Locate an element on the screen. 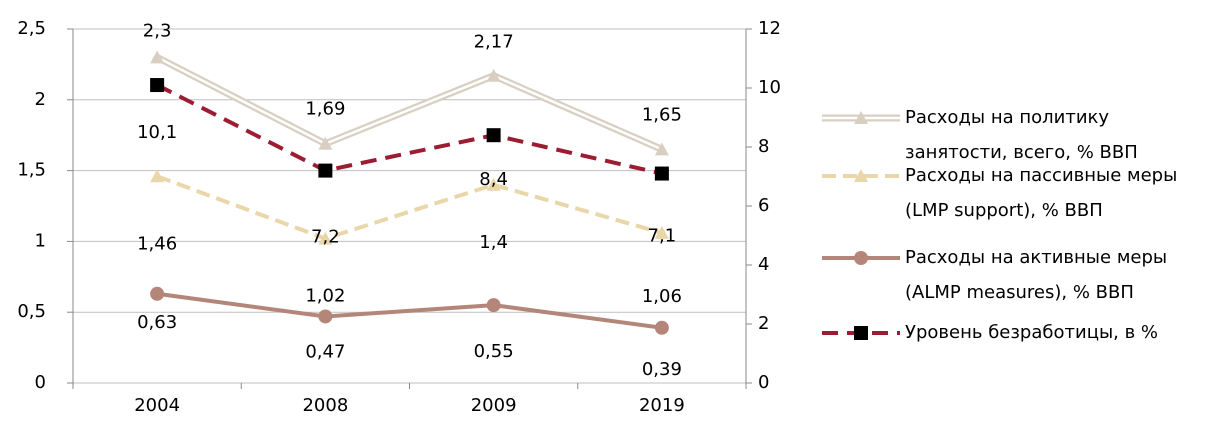 The height and width of the screenshot is (428, 1220). data-label: 1,69 is located at coordinates (325, 109).